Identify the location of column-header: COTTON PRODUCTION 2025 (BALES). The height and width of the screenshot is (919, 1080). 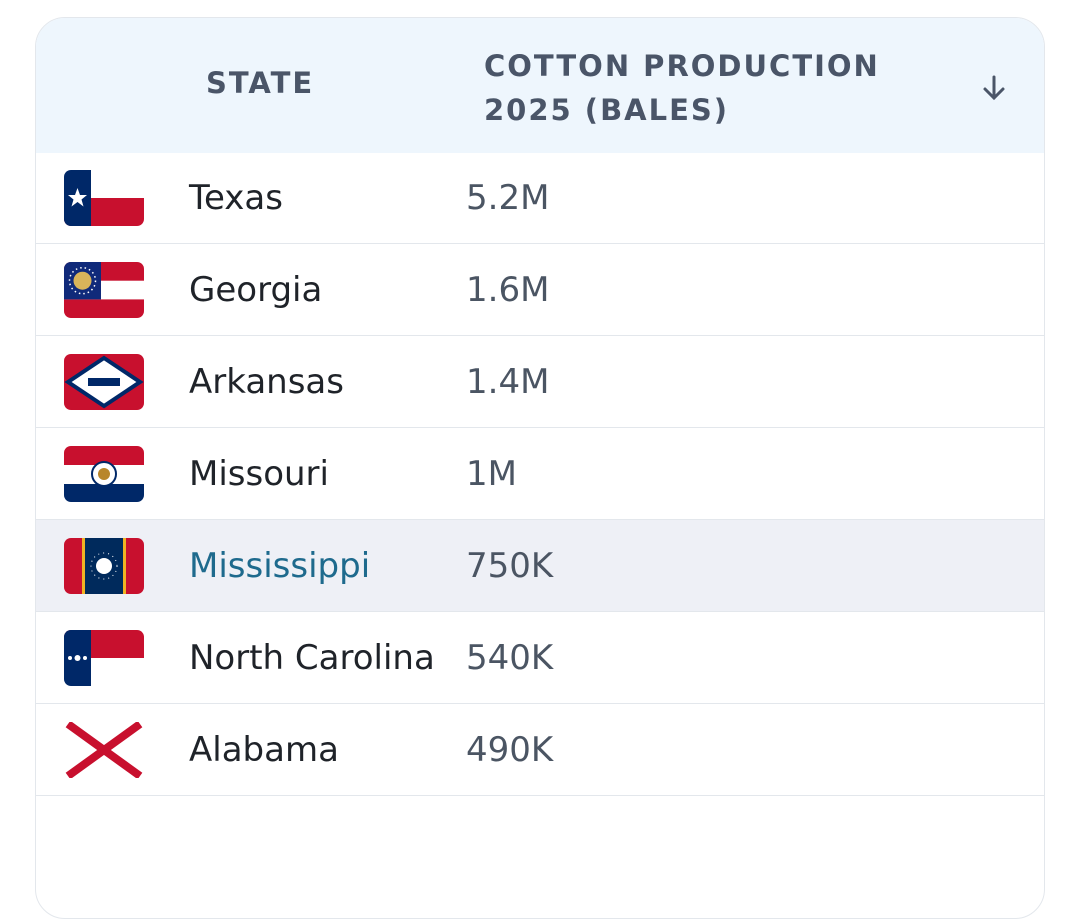
(682, 88).